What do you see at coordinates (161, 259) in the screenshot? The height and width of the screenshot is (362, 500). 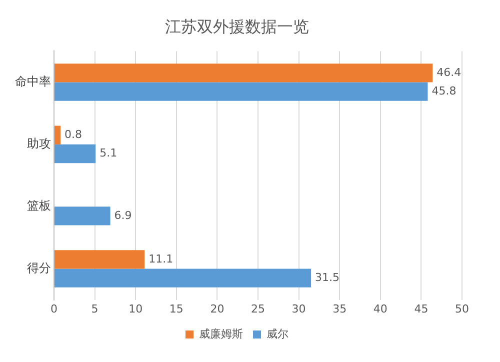 I see `data-label: 11.1` at bounding box center [161, 259].